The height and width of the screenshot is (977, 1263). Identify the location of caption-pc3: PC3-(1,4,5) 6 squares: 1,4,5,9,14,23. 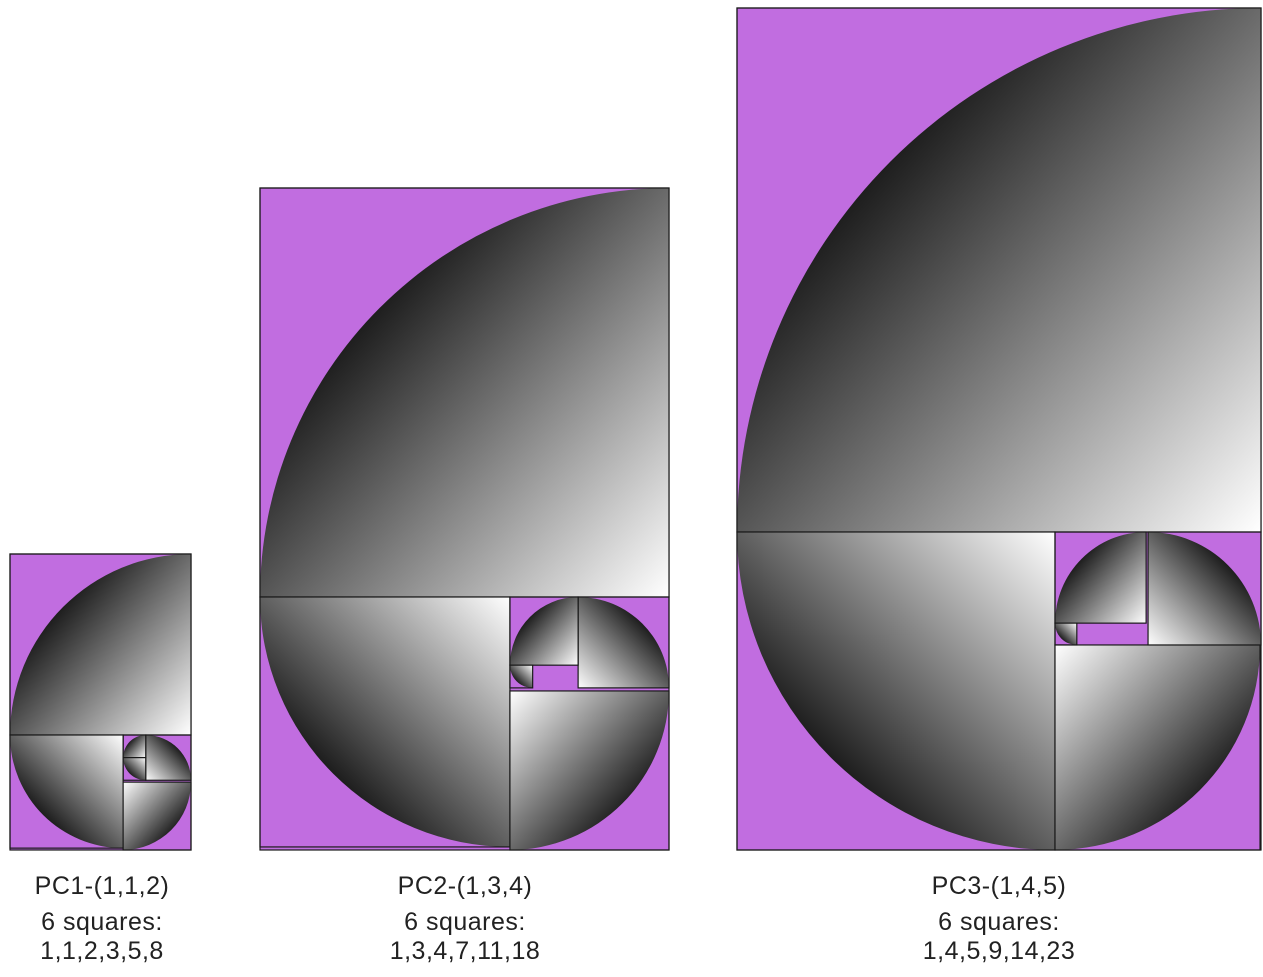
(999, 919).